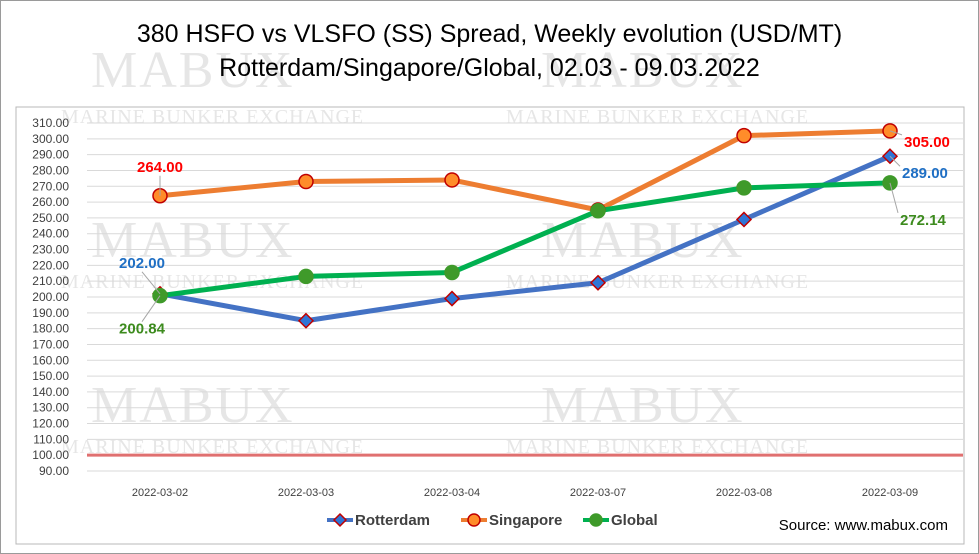 The height and width of the screenshot is (554, 979). Describe the element at coordinates (340, 520) in the screenshot. I see `legend-marker-rotterdam` at that location.